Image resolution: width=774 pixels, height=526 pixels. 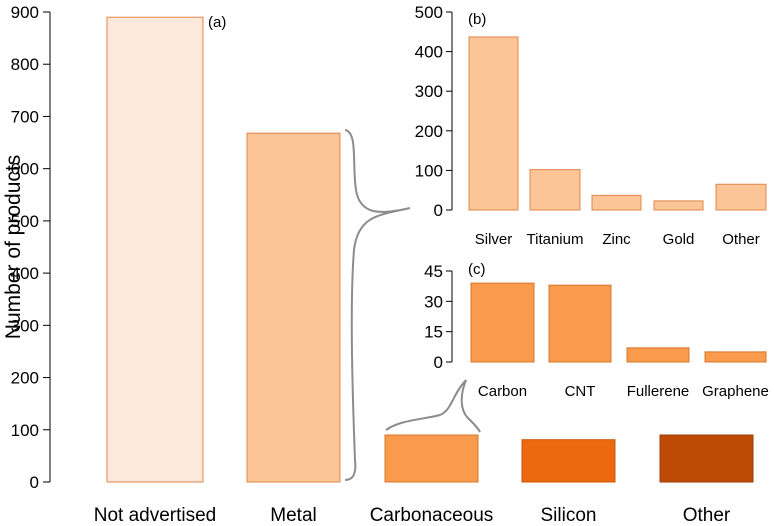 What do you see at coordinates (658, 391) in the screenshot?
I see `inset-c-x-label-fullerene: Fullerene` at bounding box center [658, 391].